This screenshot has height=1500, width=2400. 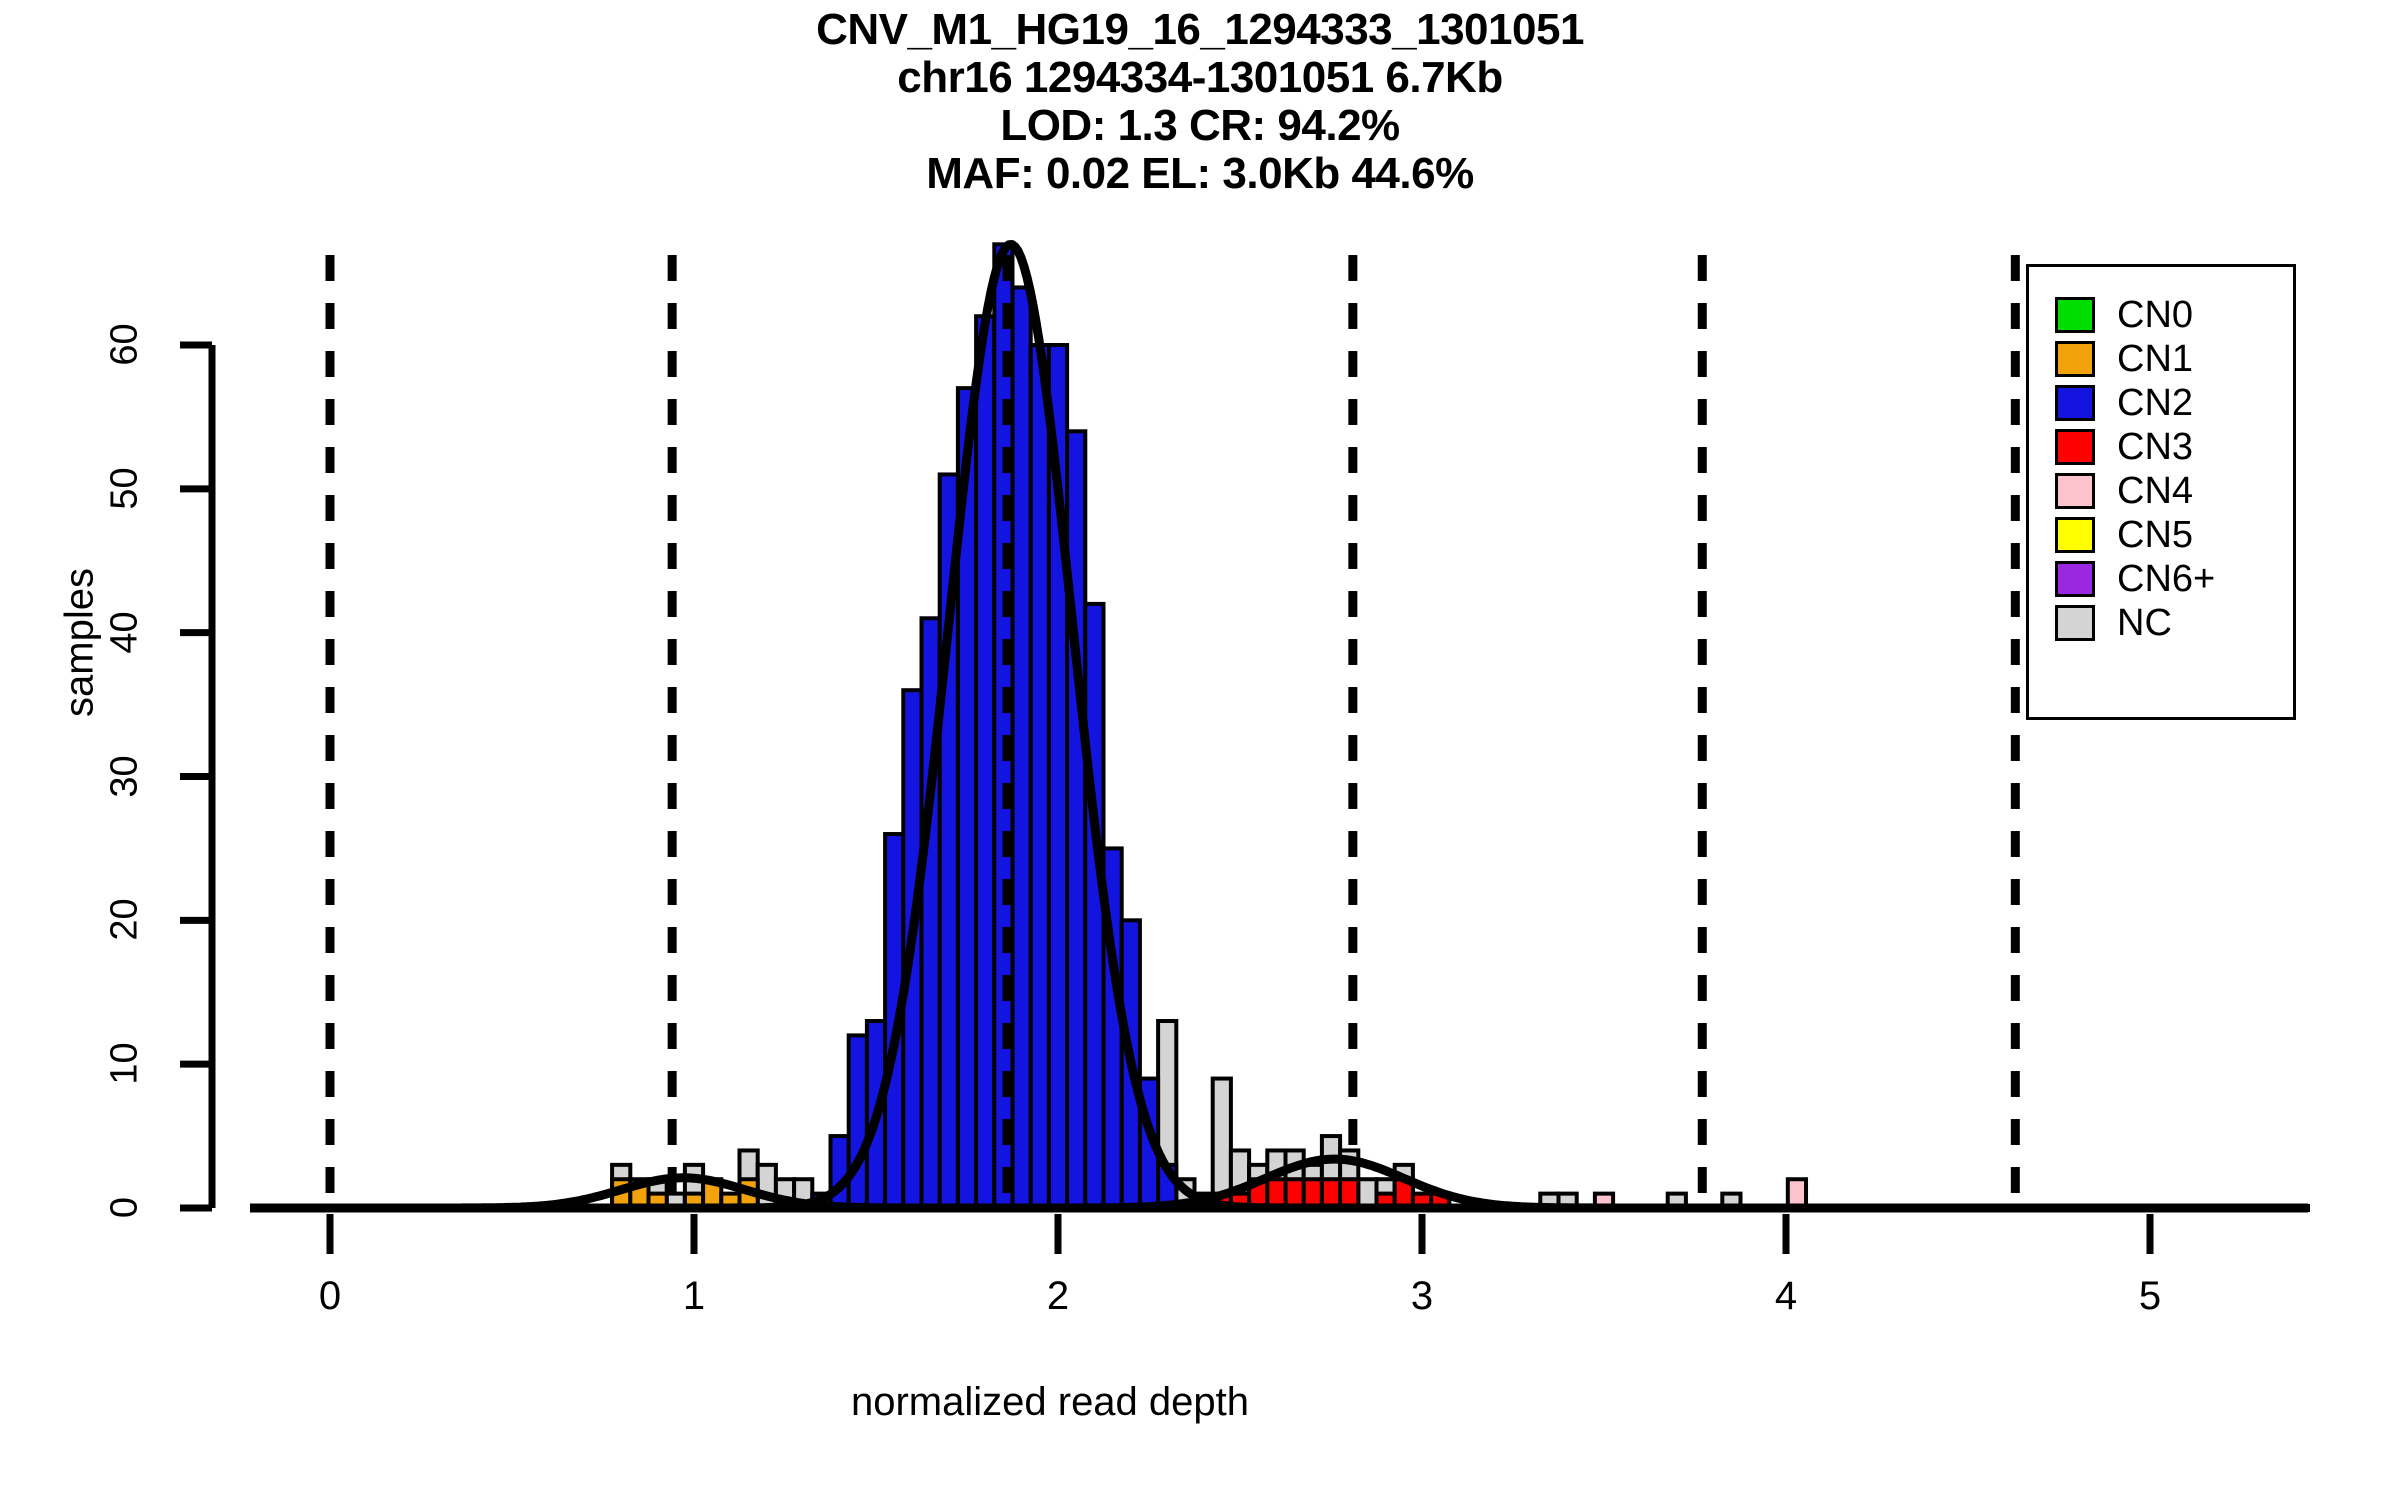 I want to click on title-line-1: CNV_M1_HG19_16_1294333_1301051, so click(x=1200, y=29).